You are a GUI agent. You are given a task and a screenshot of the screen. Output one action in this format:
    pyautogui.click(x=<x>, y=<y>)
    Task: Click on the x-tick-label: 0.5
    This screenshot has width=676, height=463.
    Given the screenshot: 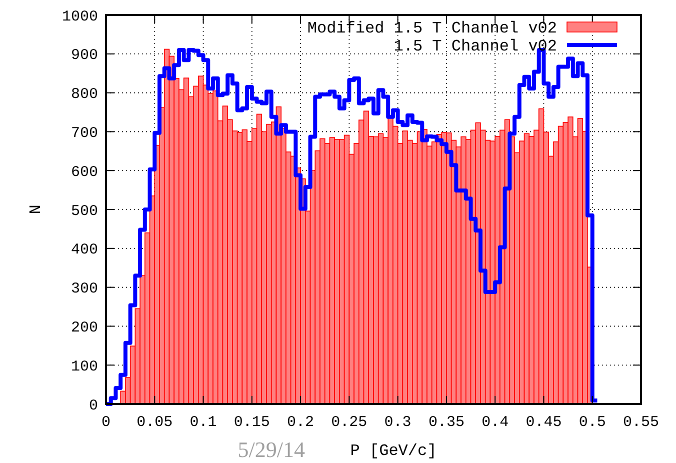 What is the action you would take?
    pyautogui.click(x=592, y=422)
    